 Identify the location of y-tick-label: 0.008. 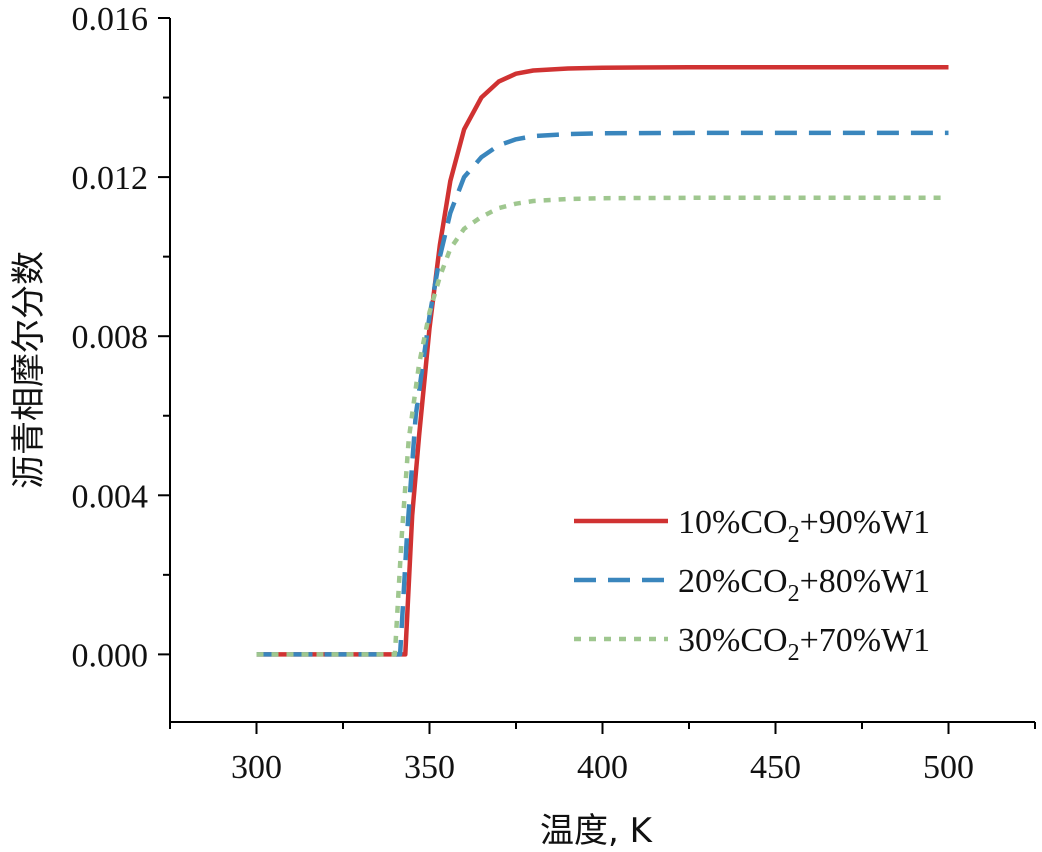
(110, 337).